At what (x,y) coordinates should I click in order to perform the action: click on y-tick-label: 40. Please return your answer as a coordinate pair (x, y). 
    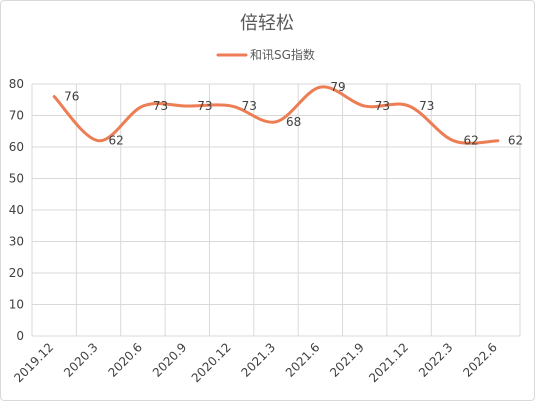
    Looking at the image, I should click on (16, 210).